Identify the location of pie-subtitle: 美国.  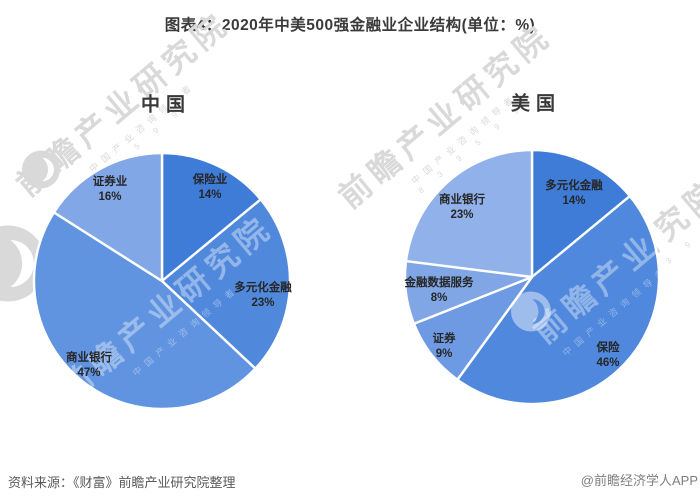
(536, 104).